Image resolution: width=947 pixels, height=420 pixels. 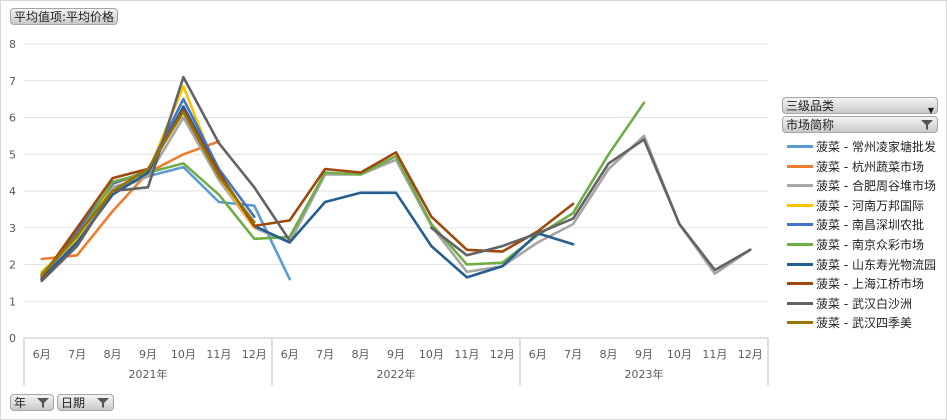 I want to click on y-tick-label: 8, so click(x=12, y=44).